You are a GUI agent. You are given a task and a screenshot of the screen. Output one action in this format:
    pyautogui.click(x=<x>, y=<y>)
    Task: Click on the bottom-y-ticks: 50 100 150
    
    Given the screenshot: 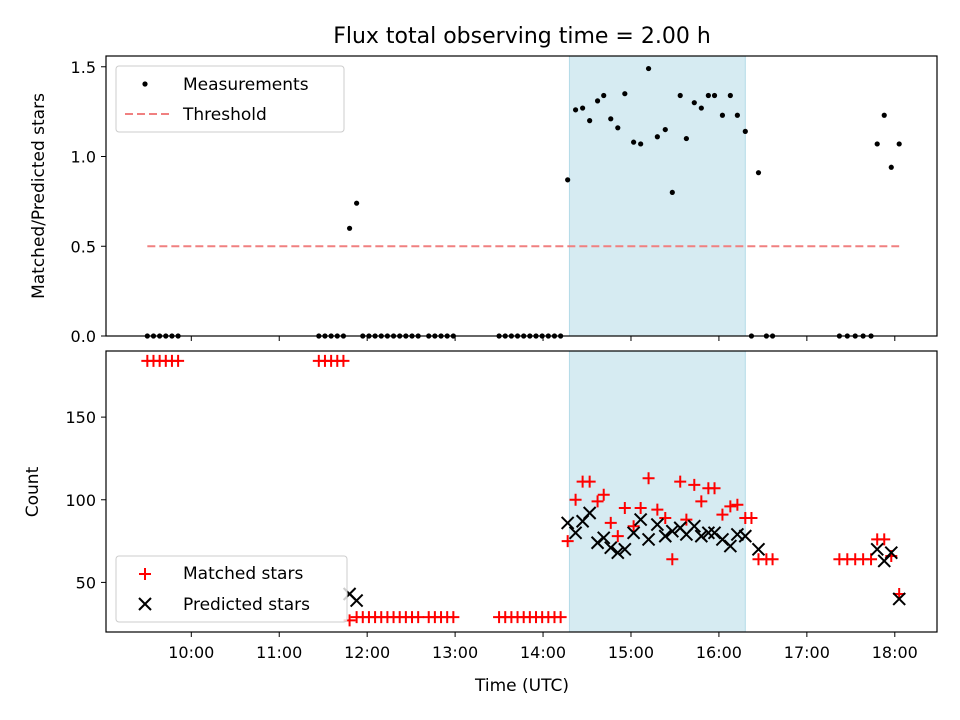 What is the action you would take?
    pyautogui.click(x=85, y=500)
    